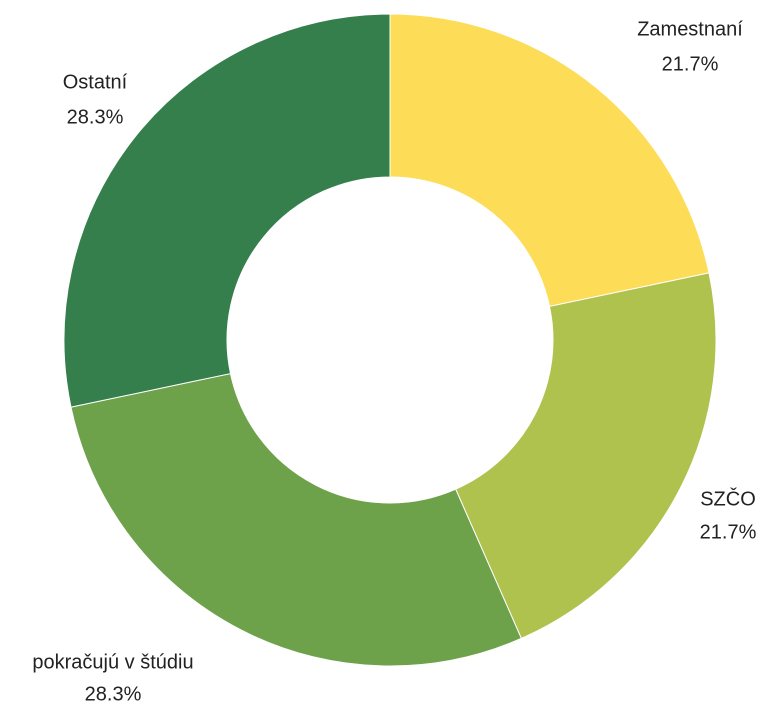 This screenshot has width=769, height=705. Describe the element at coordinates (728, 498) in the screenshot. I see `slice-label: SZČO` at that location.